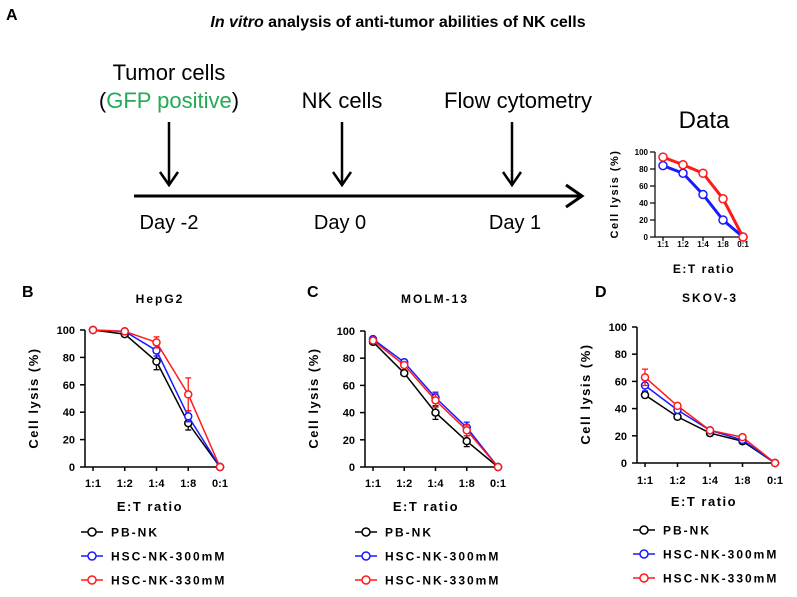 The height and width of the screenshot is (597, 797). What do you see at coordinates (342, 100) in the screenshot?
I see `nk-cells-label: NK cells` at bounding box center [342, 100].